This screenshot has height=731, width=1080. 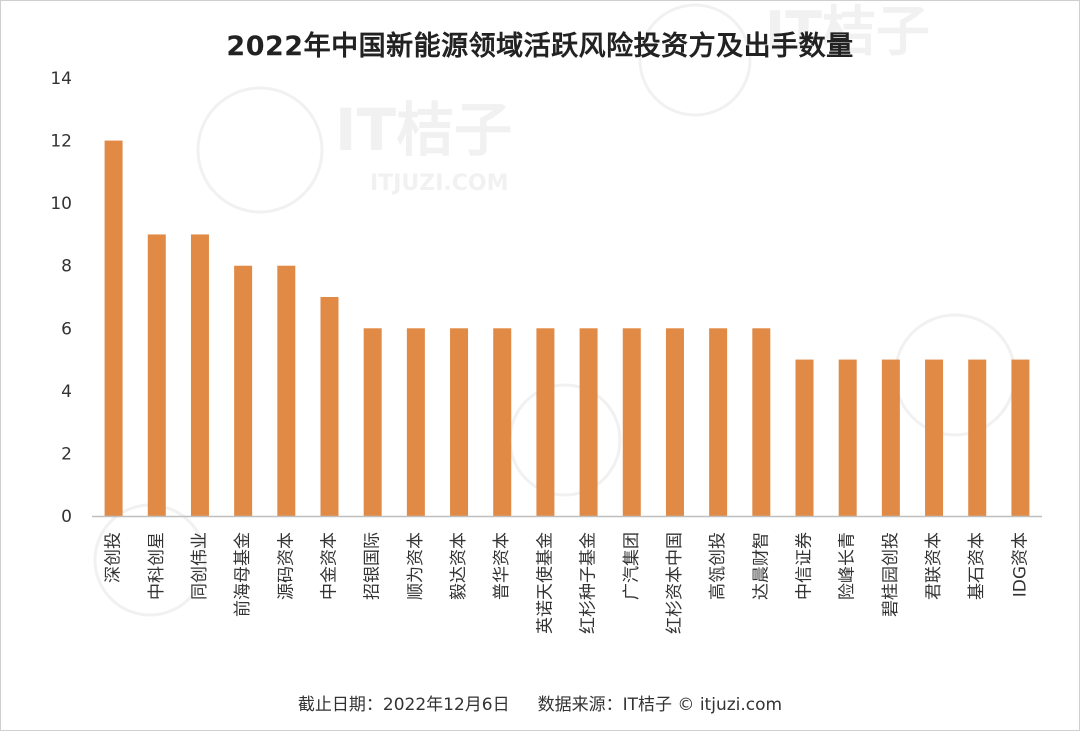 I want to click on x-tick-label: 顺为资本, so click(x=416, y=566).